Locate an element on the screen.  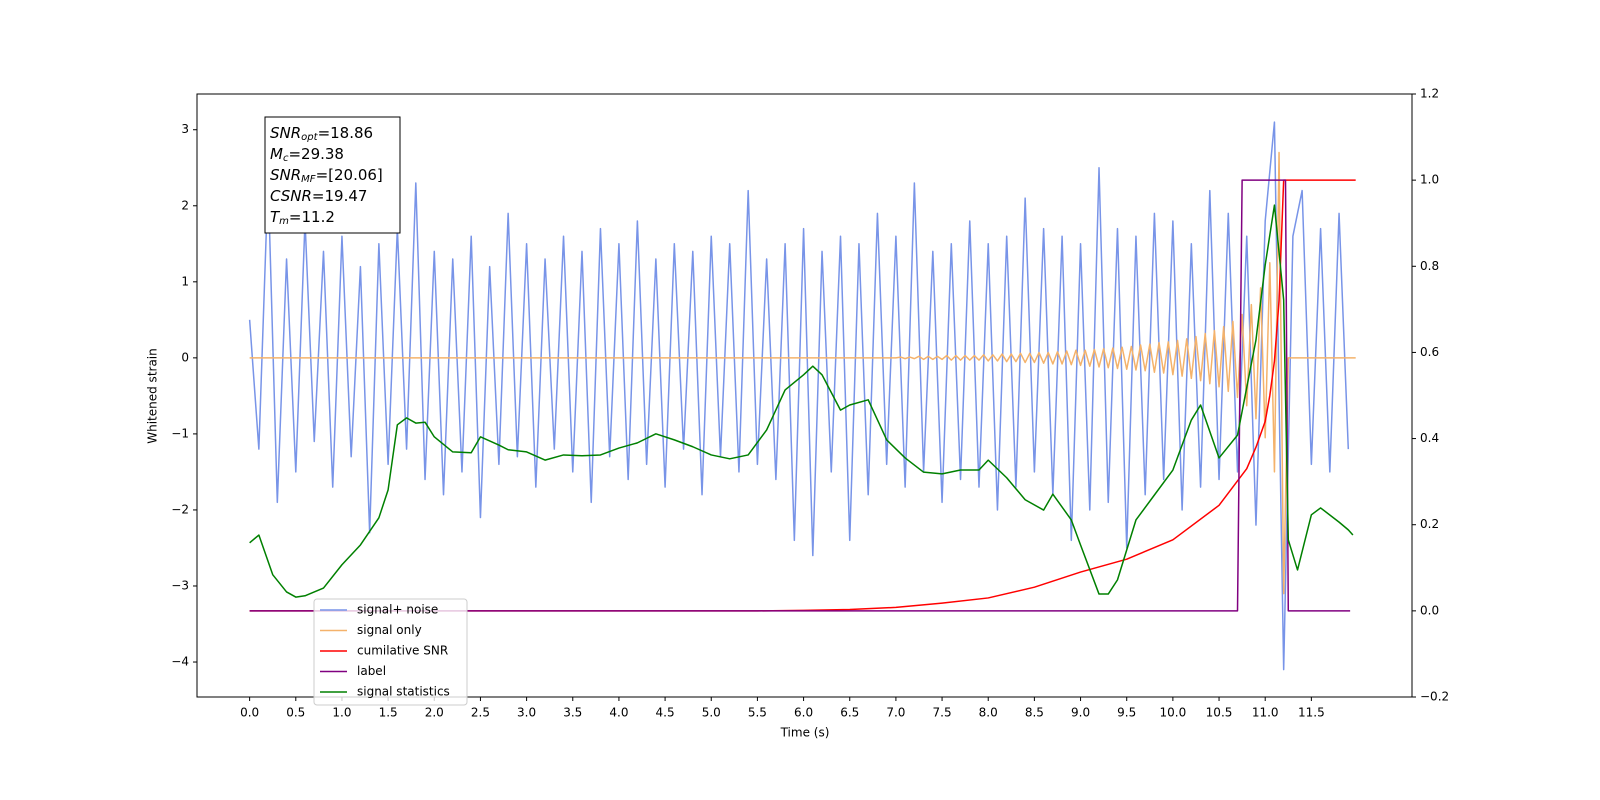
x-tick-label: 3.0 is located at coordinates (526, 713).